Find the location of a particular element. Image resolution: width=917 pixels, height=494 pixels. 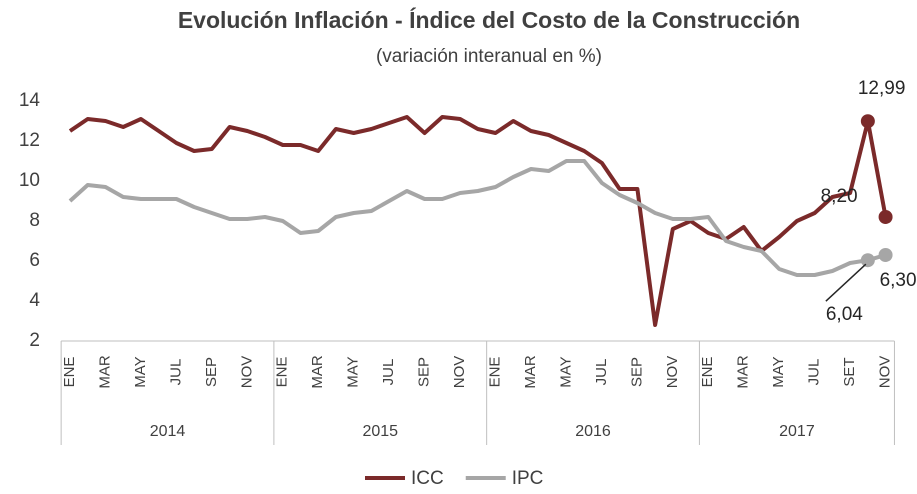

group-label: 2016 is located at coordinates (593, 431).